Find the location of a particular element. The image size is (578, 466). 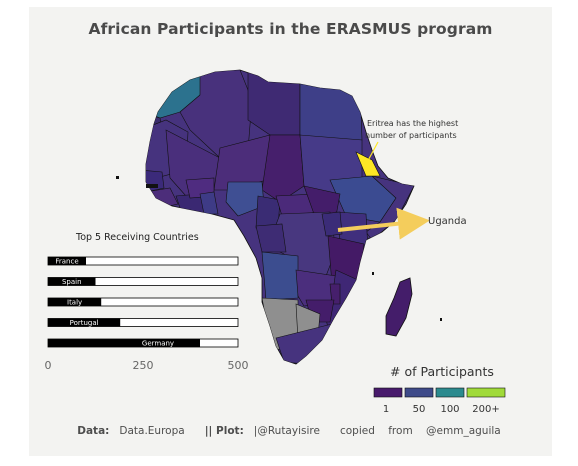

island-mauritius is located at coordinates (441, 319).